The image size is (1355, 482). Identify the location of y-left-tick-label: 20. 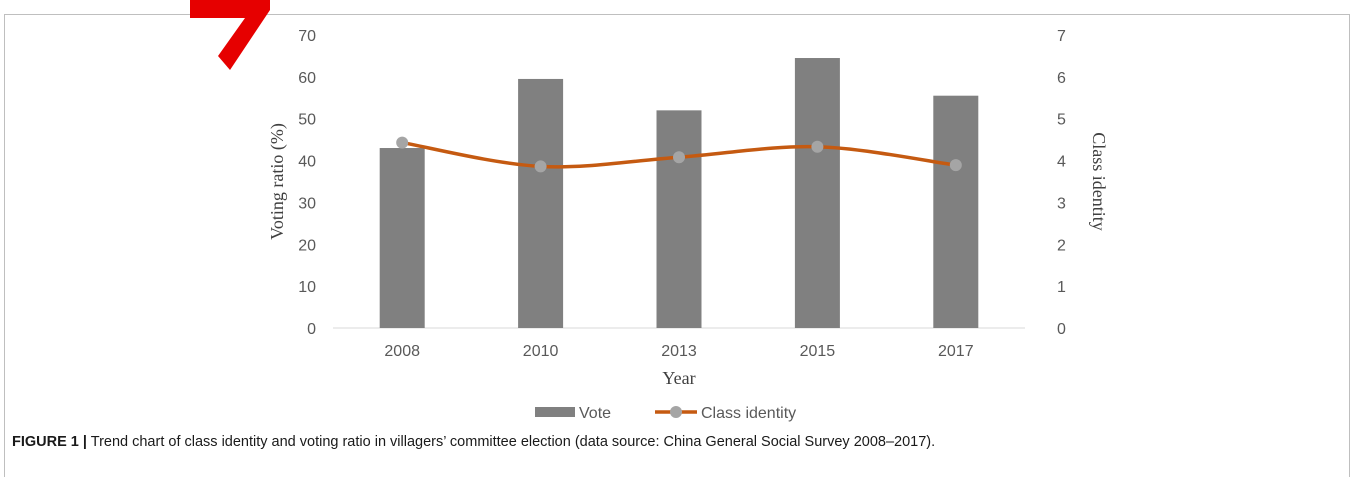
(307, 245).